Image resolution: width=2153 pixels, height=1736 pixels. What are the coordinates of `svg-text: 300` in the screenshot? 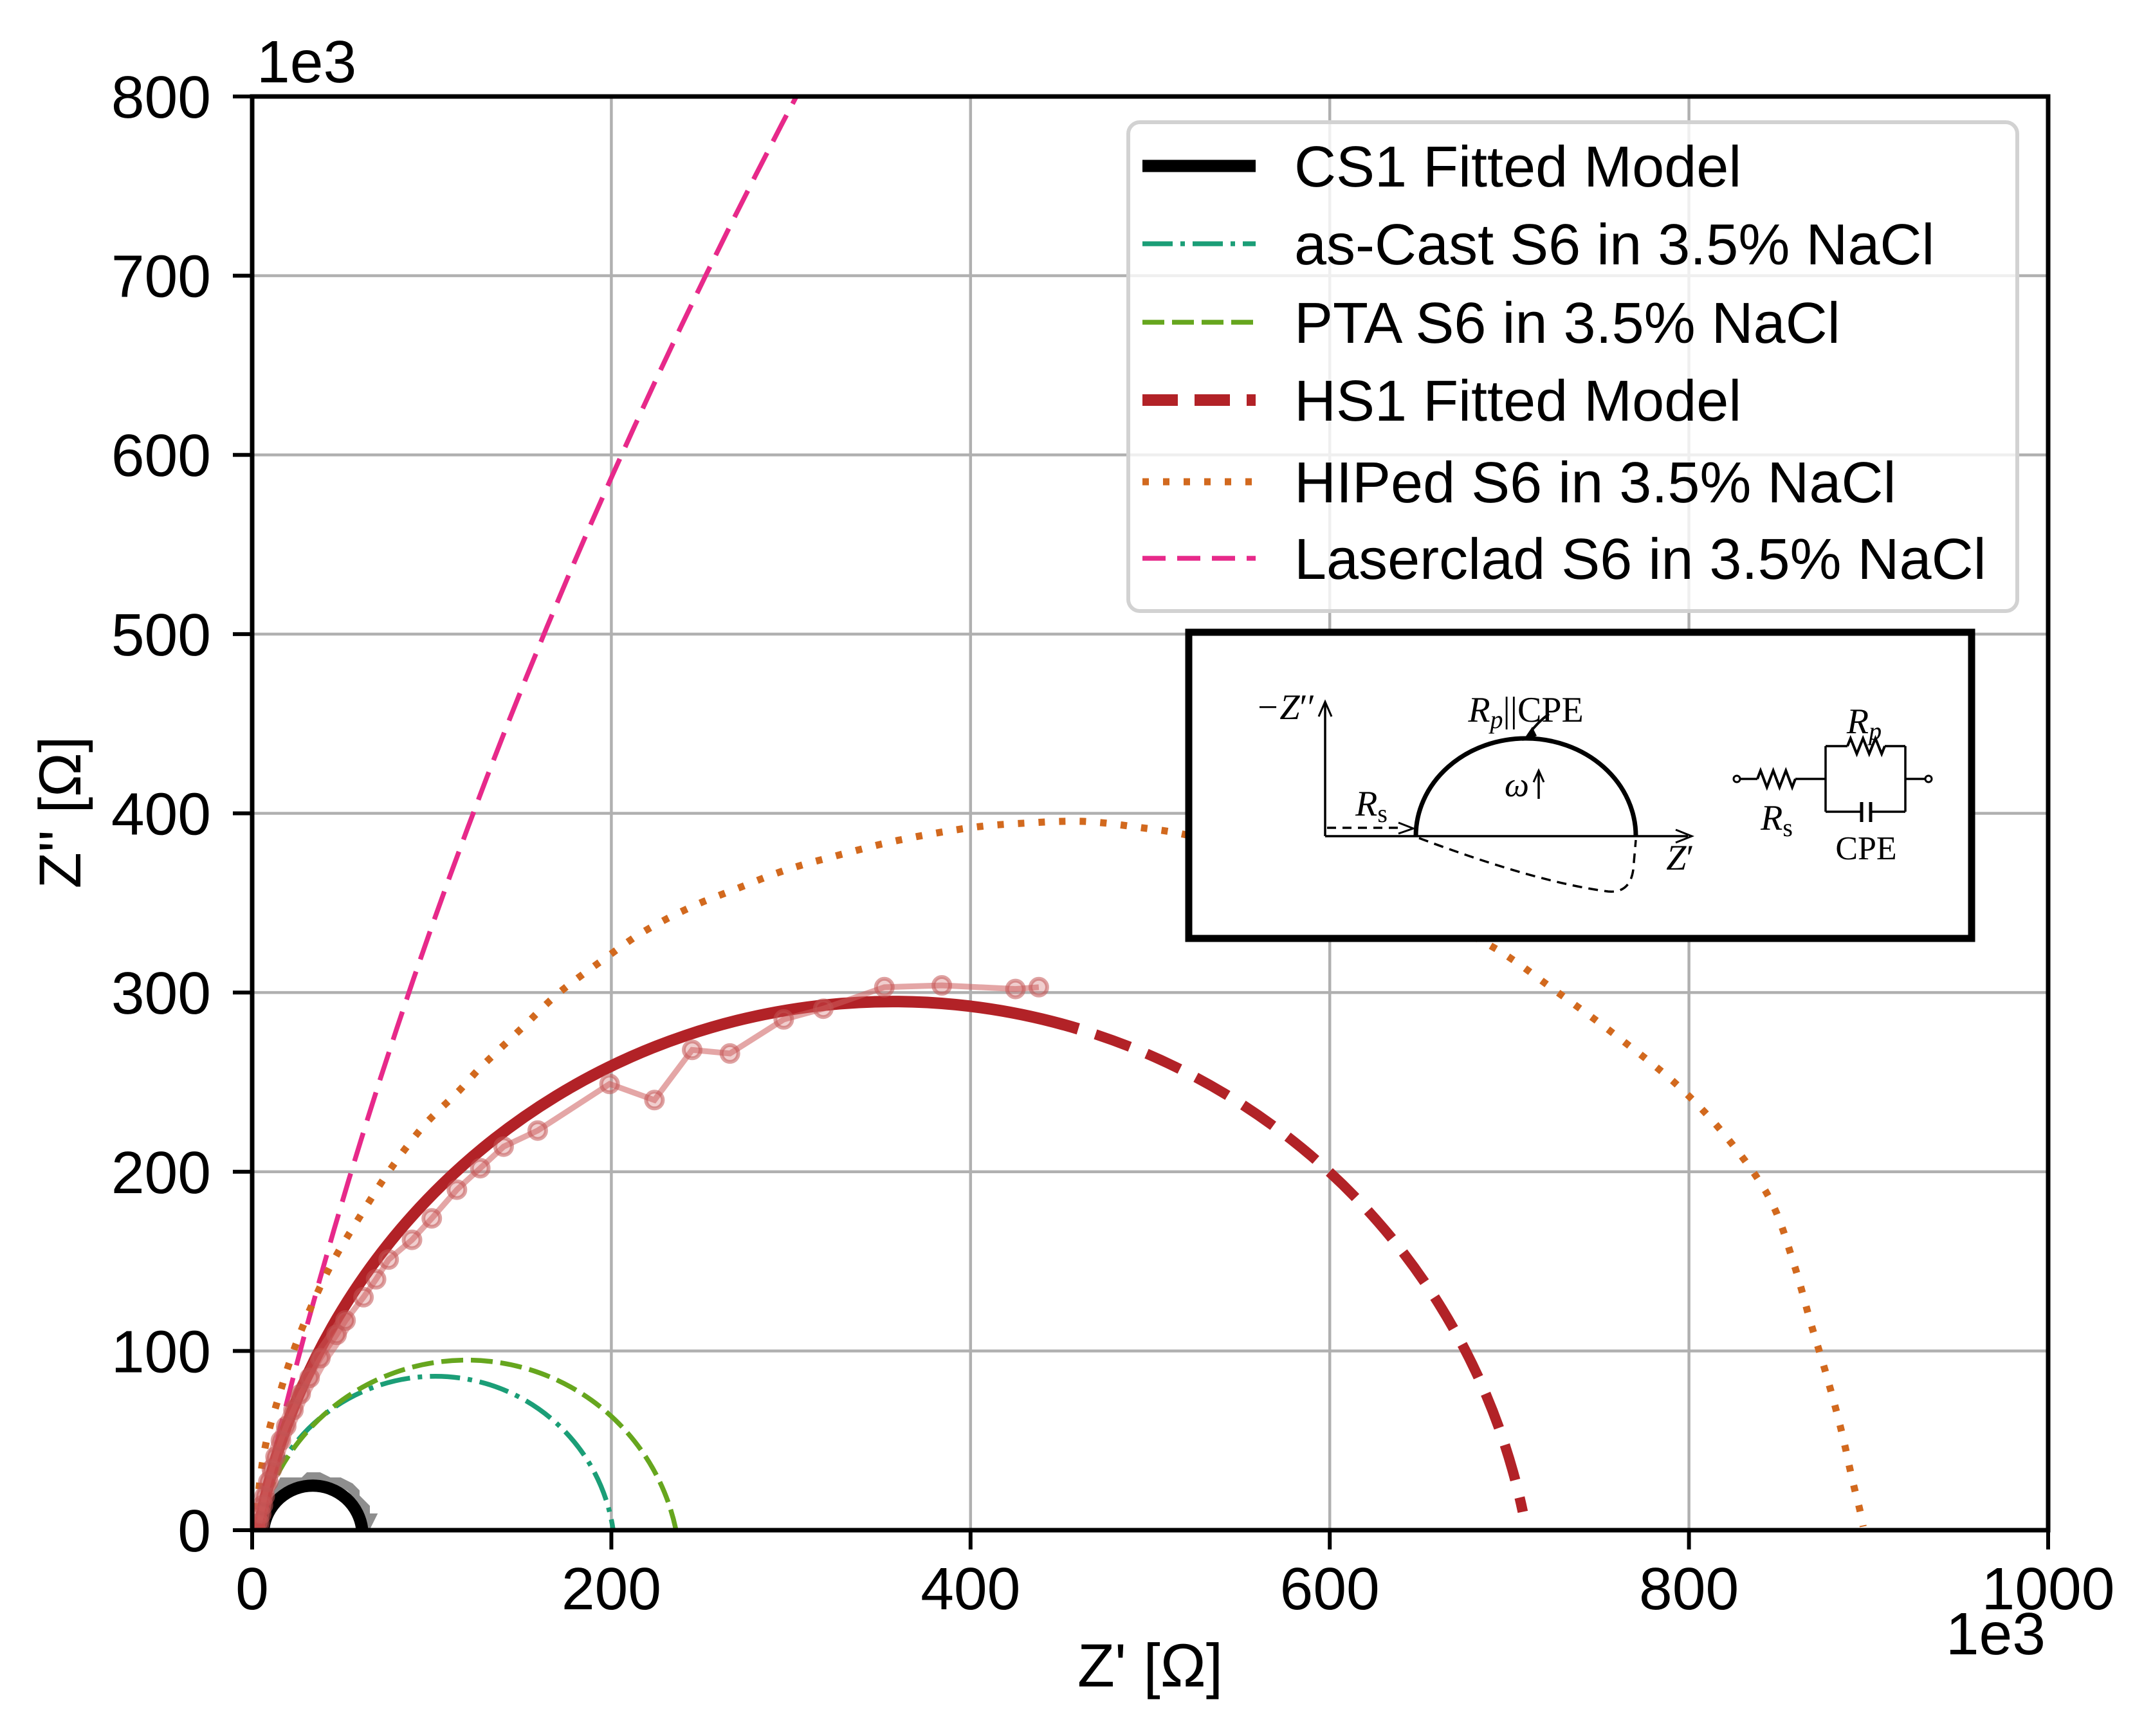 It's located at (161, 993).